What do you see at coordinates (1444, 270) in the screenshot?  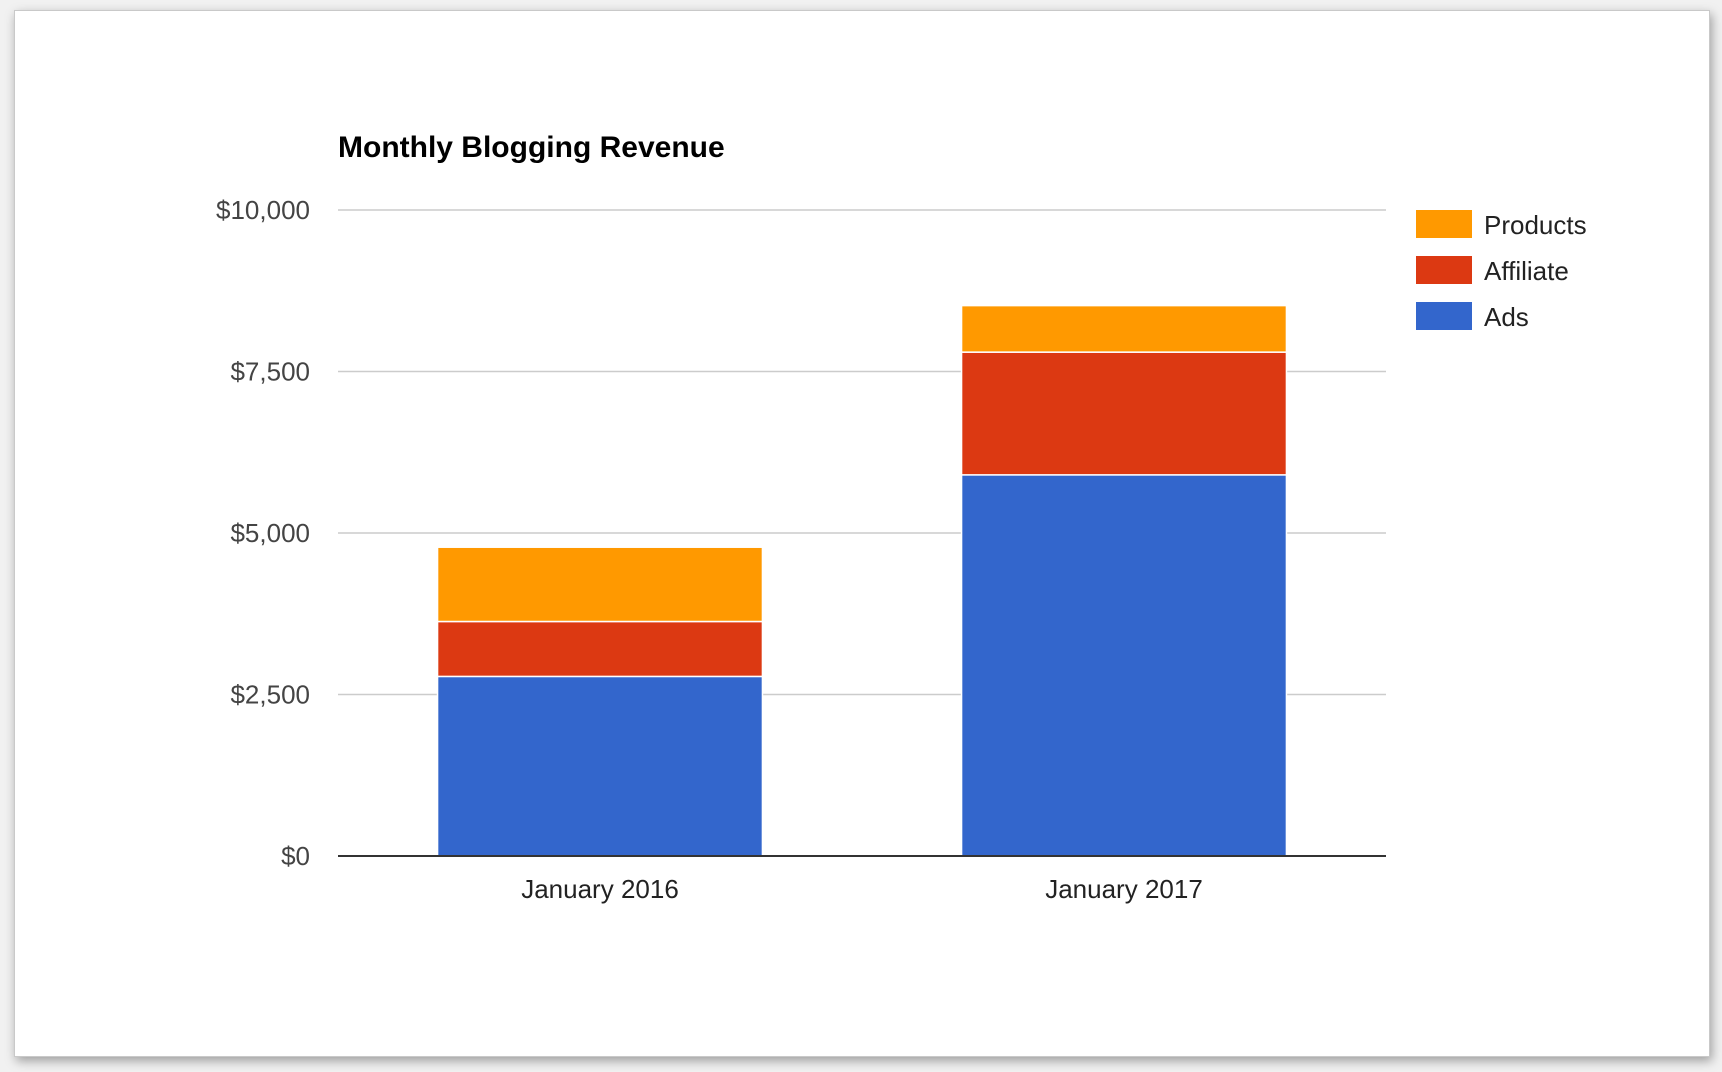 I see `legend-swatch-affiliate` at bounding box center [1444, 270].